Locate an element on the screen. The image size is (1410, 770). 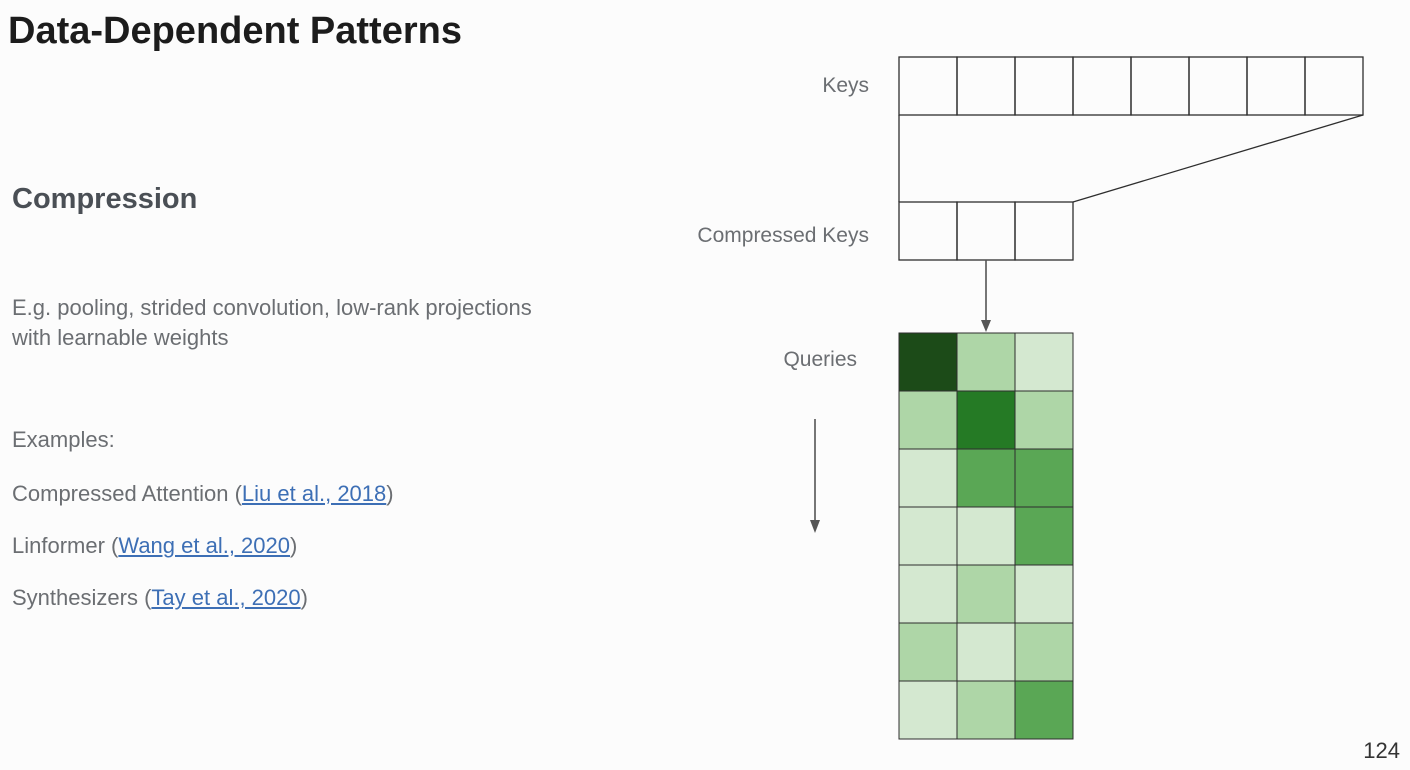
compressed-keys-row is located at coordinates (986, 231).